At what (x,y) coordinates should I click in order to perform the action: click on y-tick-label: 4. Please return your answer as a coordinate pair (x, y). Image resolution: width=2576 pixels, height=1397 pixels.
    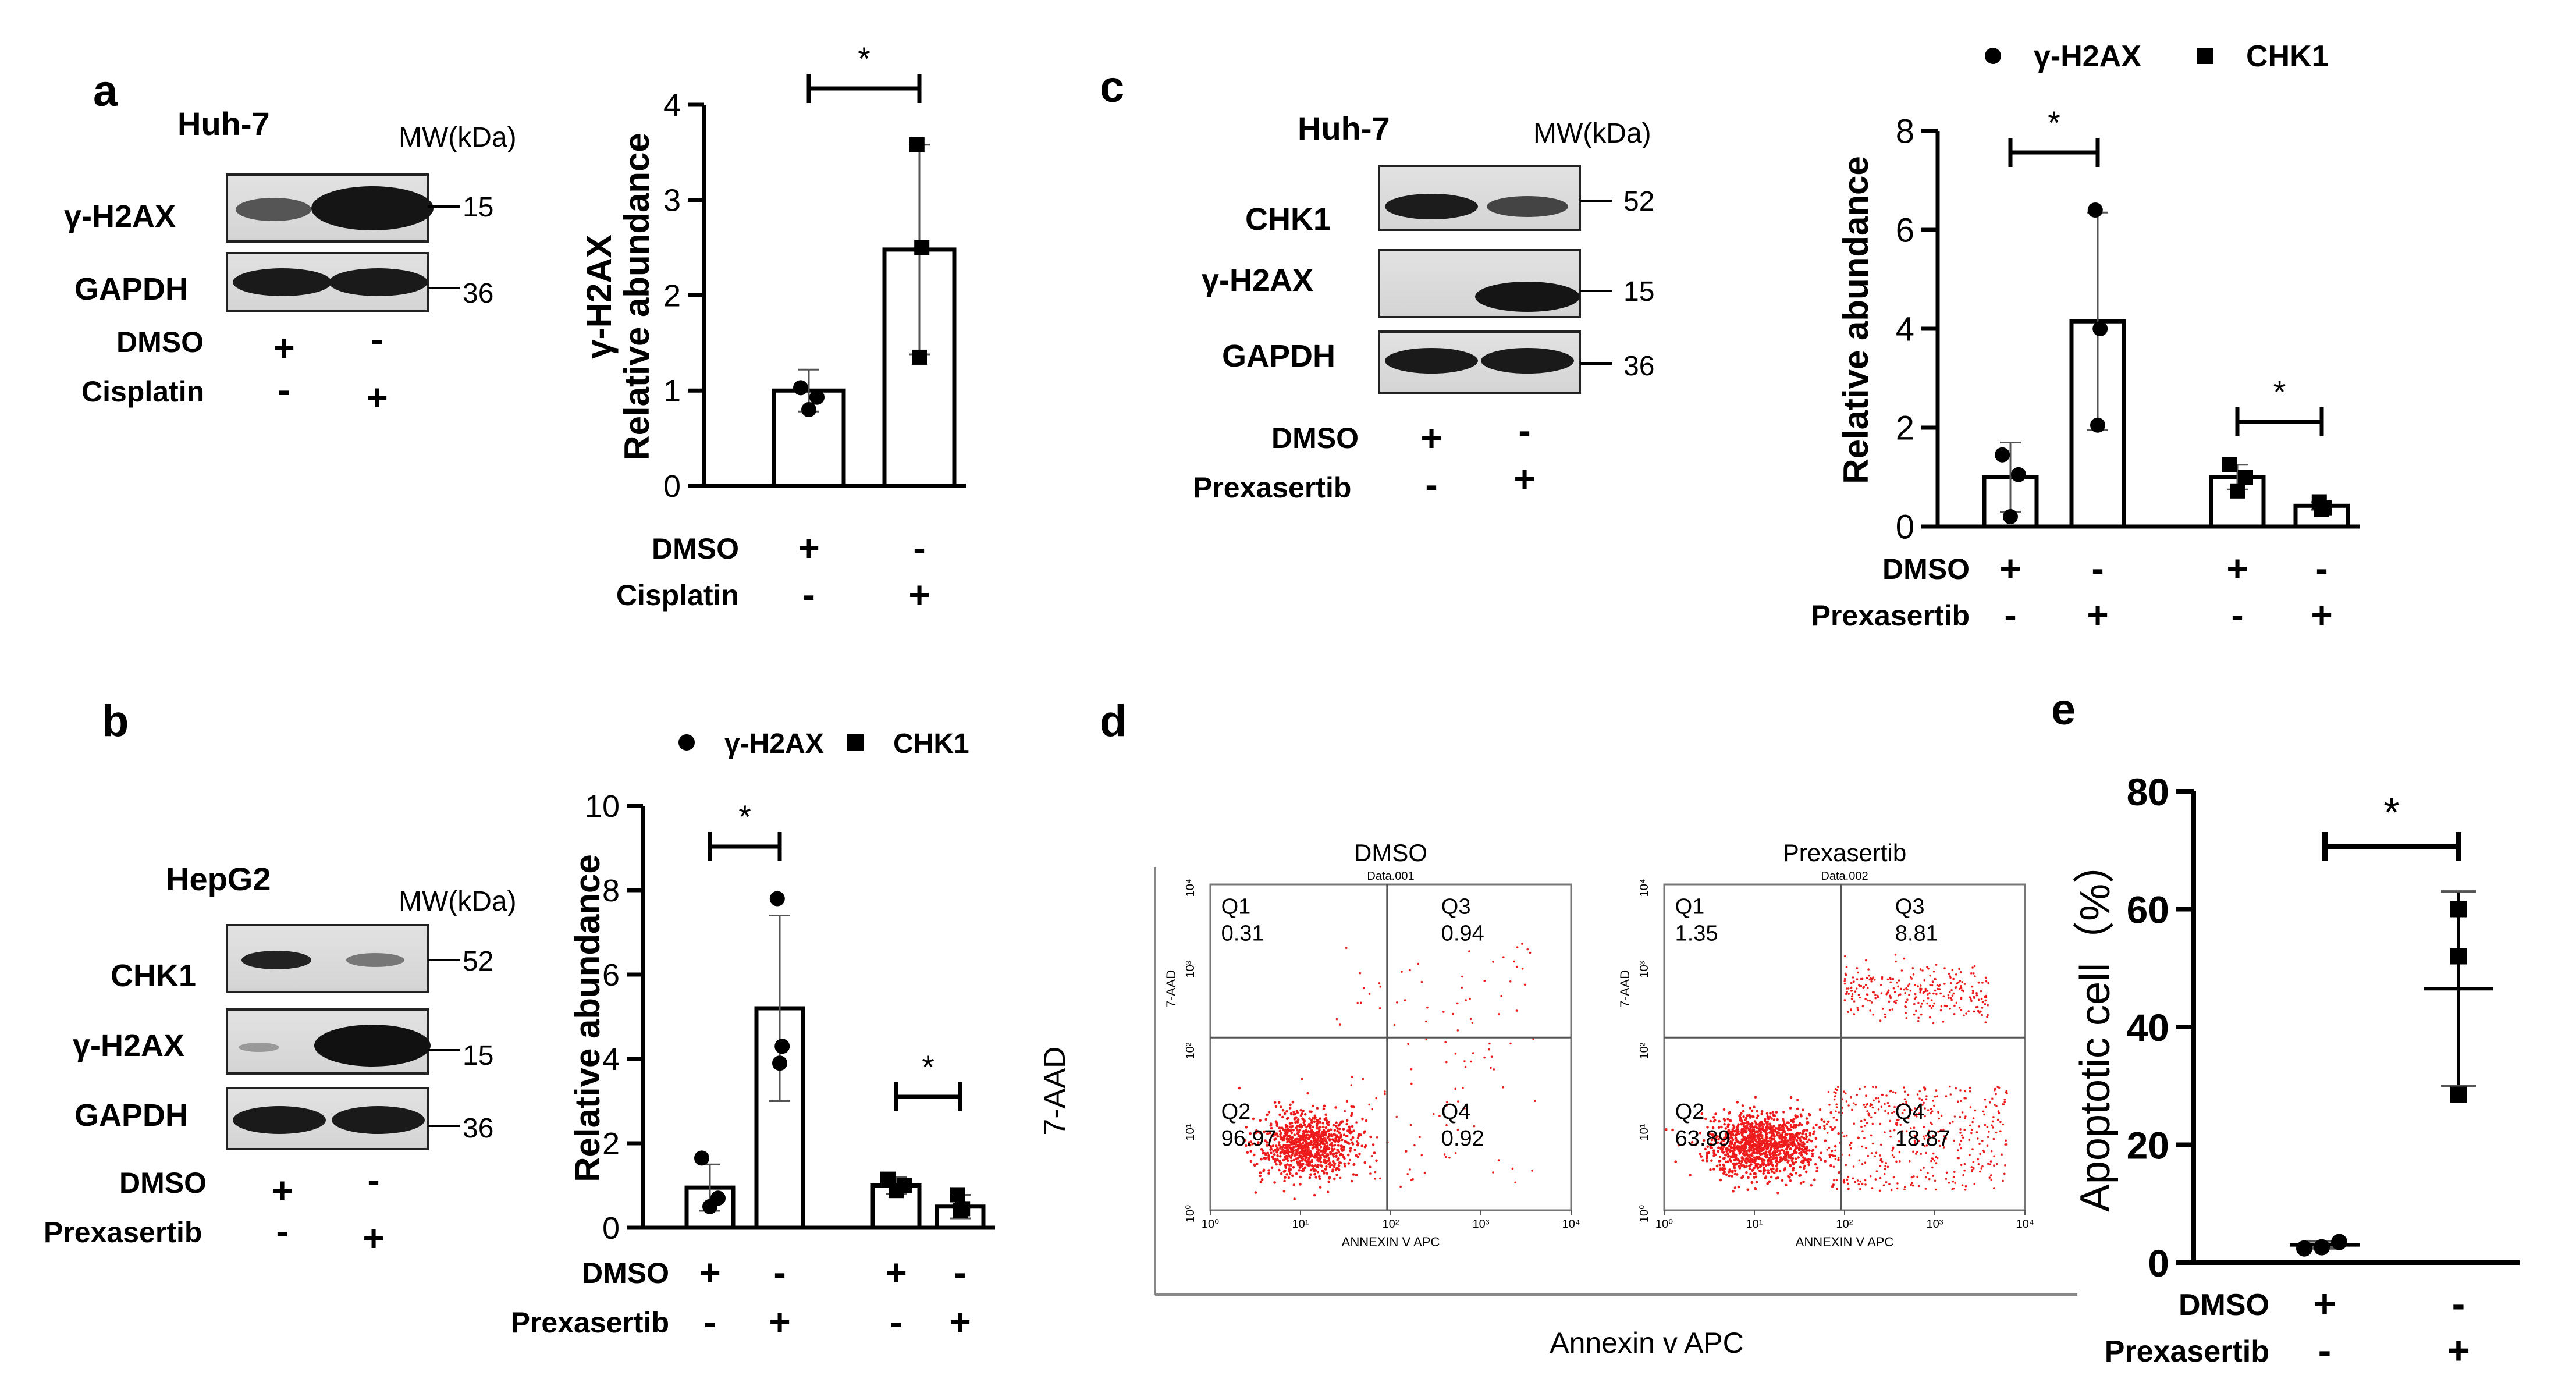
    Looking at the image, I should click on (1905, 329).